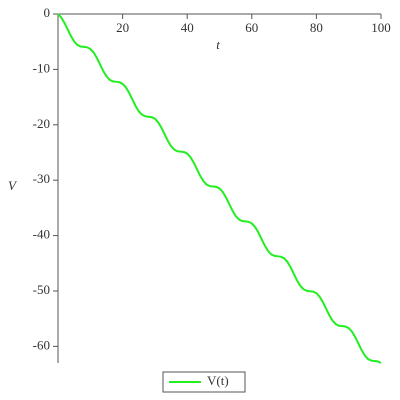 Image resolution: width=400 pixels, height=400 pixels. I want to click on y-tick-label: -30, so click(41, 178).